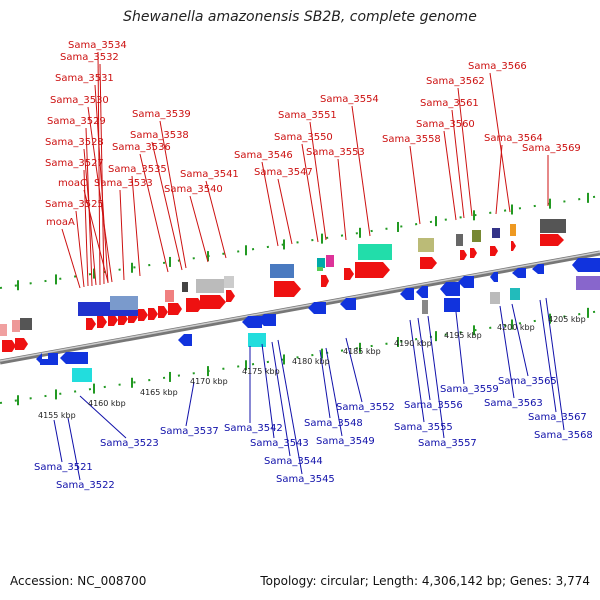 The height and width of the screenshot is (600, 600). What do you see at coordinates (89, 57) in the screenshot?
I see `gene-label-forward: Sama_3532` at bounding box center [89, 57].